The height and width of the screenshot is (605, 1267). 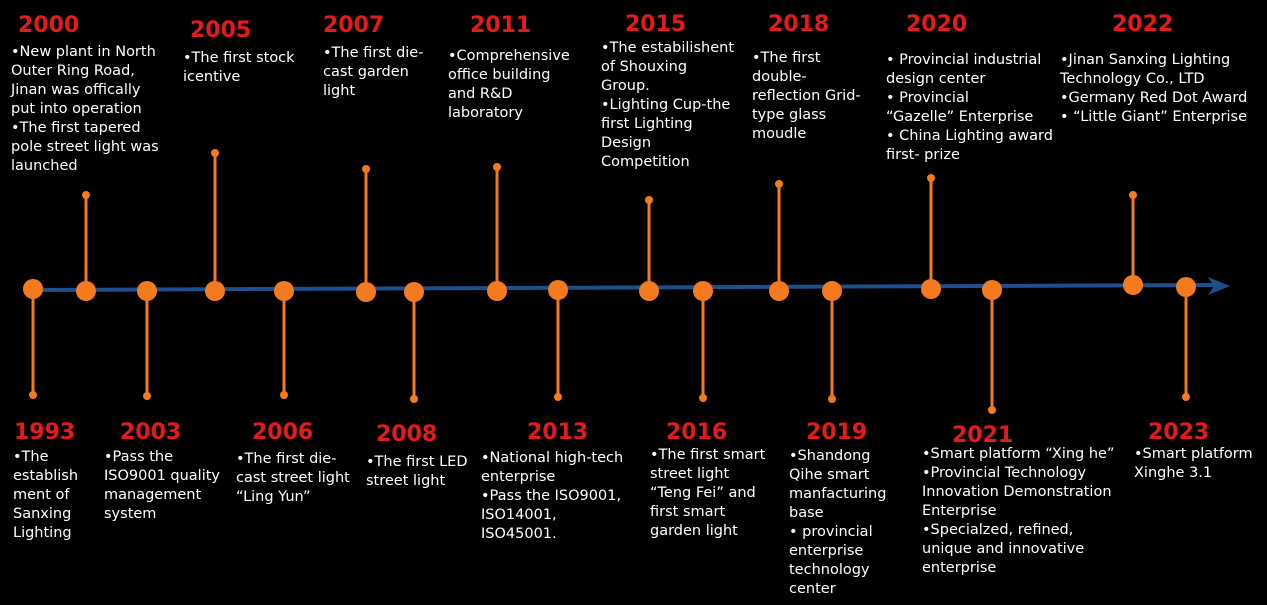 What do you see at coordinates (645, 162) in the screenshot?
I see `milestone-line: Competition` at bounding box center [645, 162].